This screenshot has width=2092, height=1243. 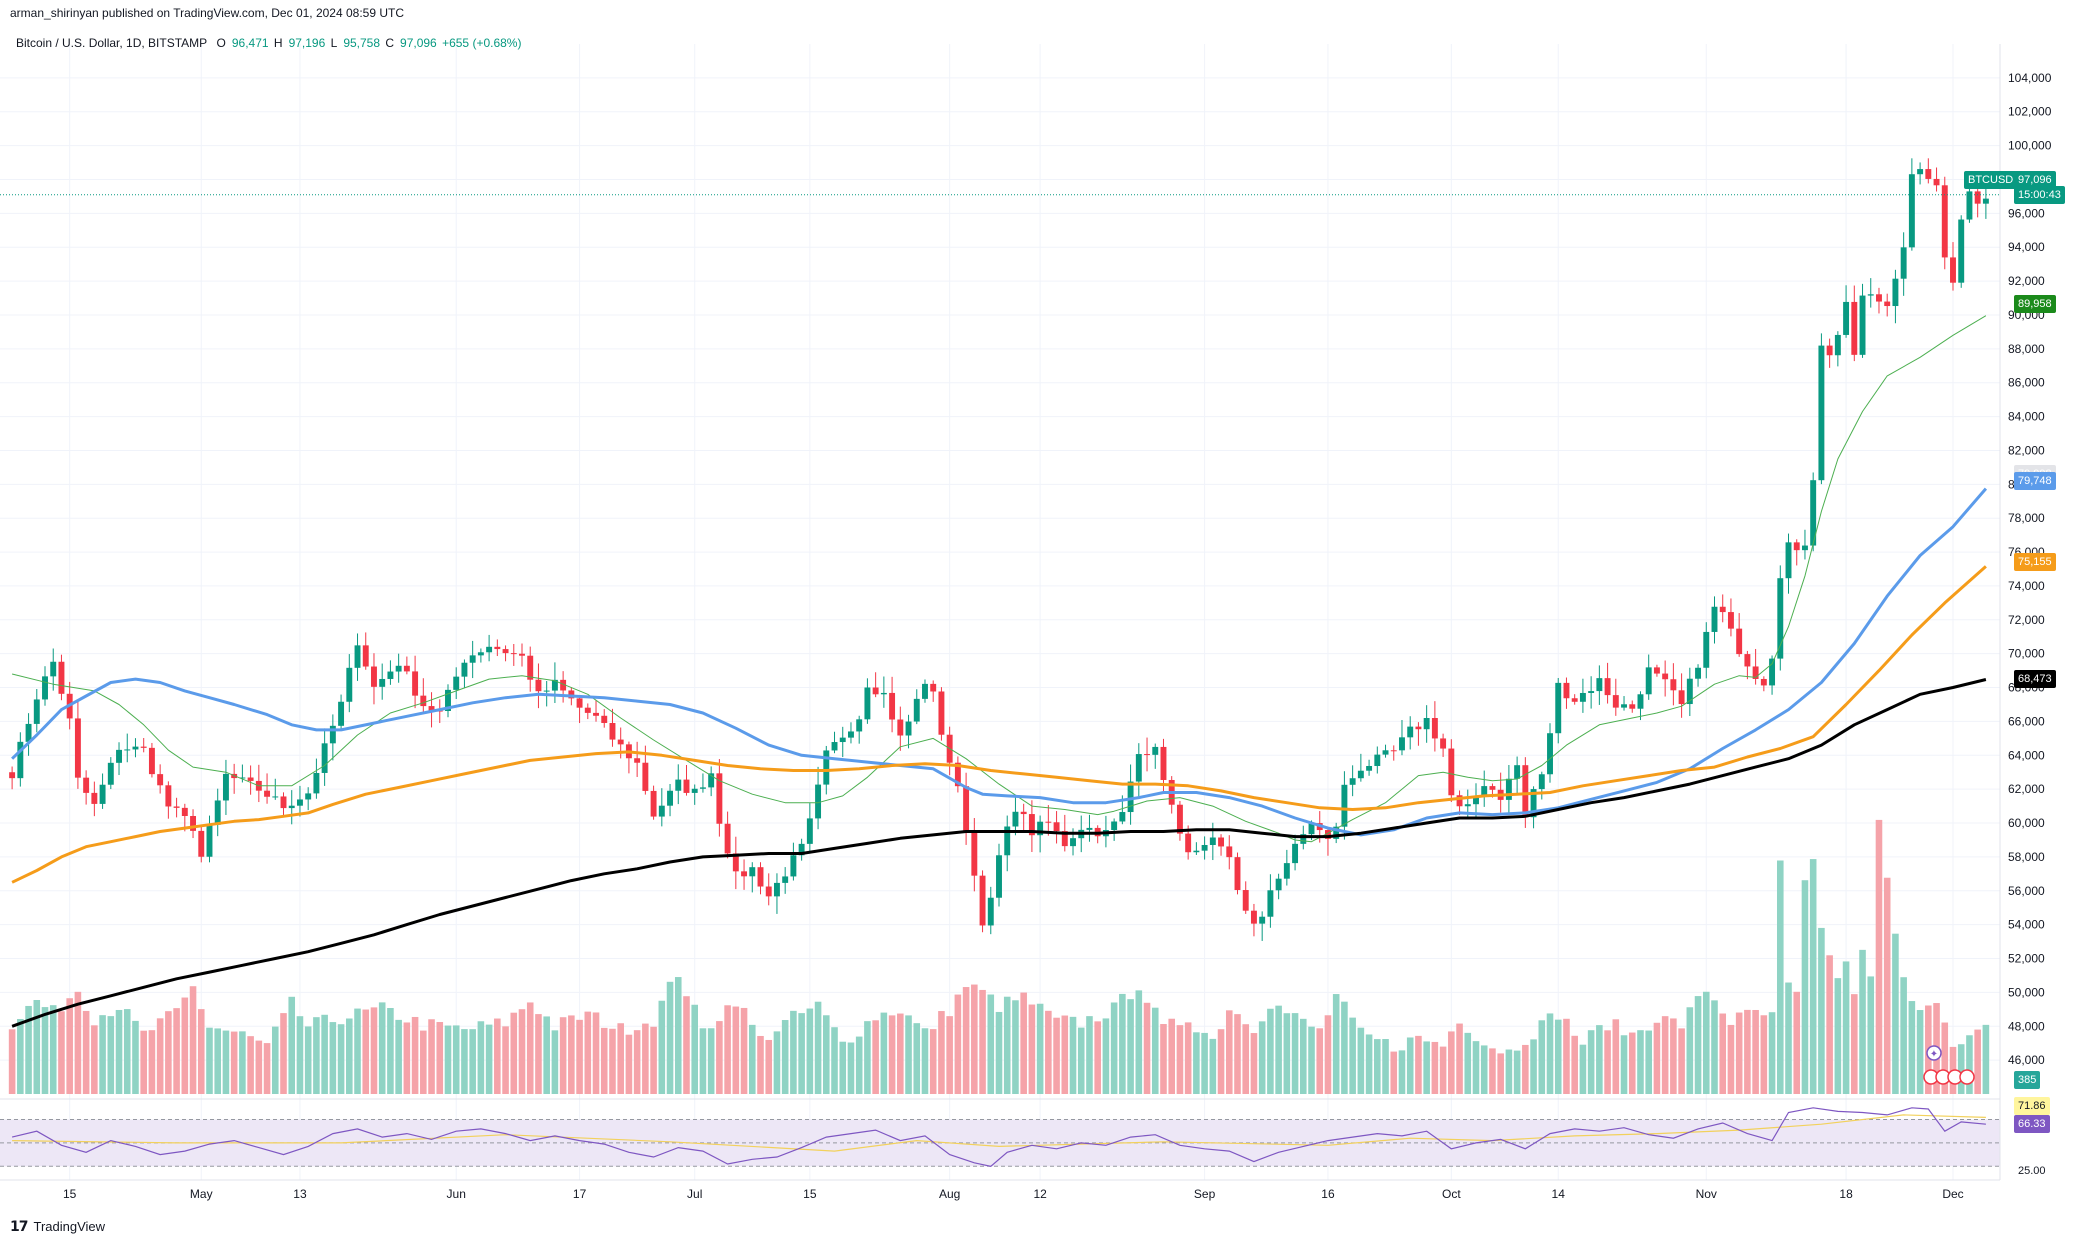 What do you see at coordinates (2035, 304) in the screenshot?
I see `sma20-tag: 89,958` at bounding box center [2035, 304].